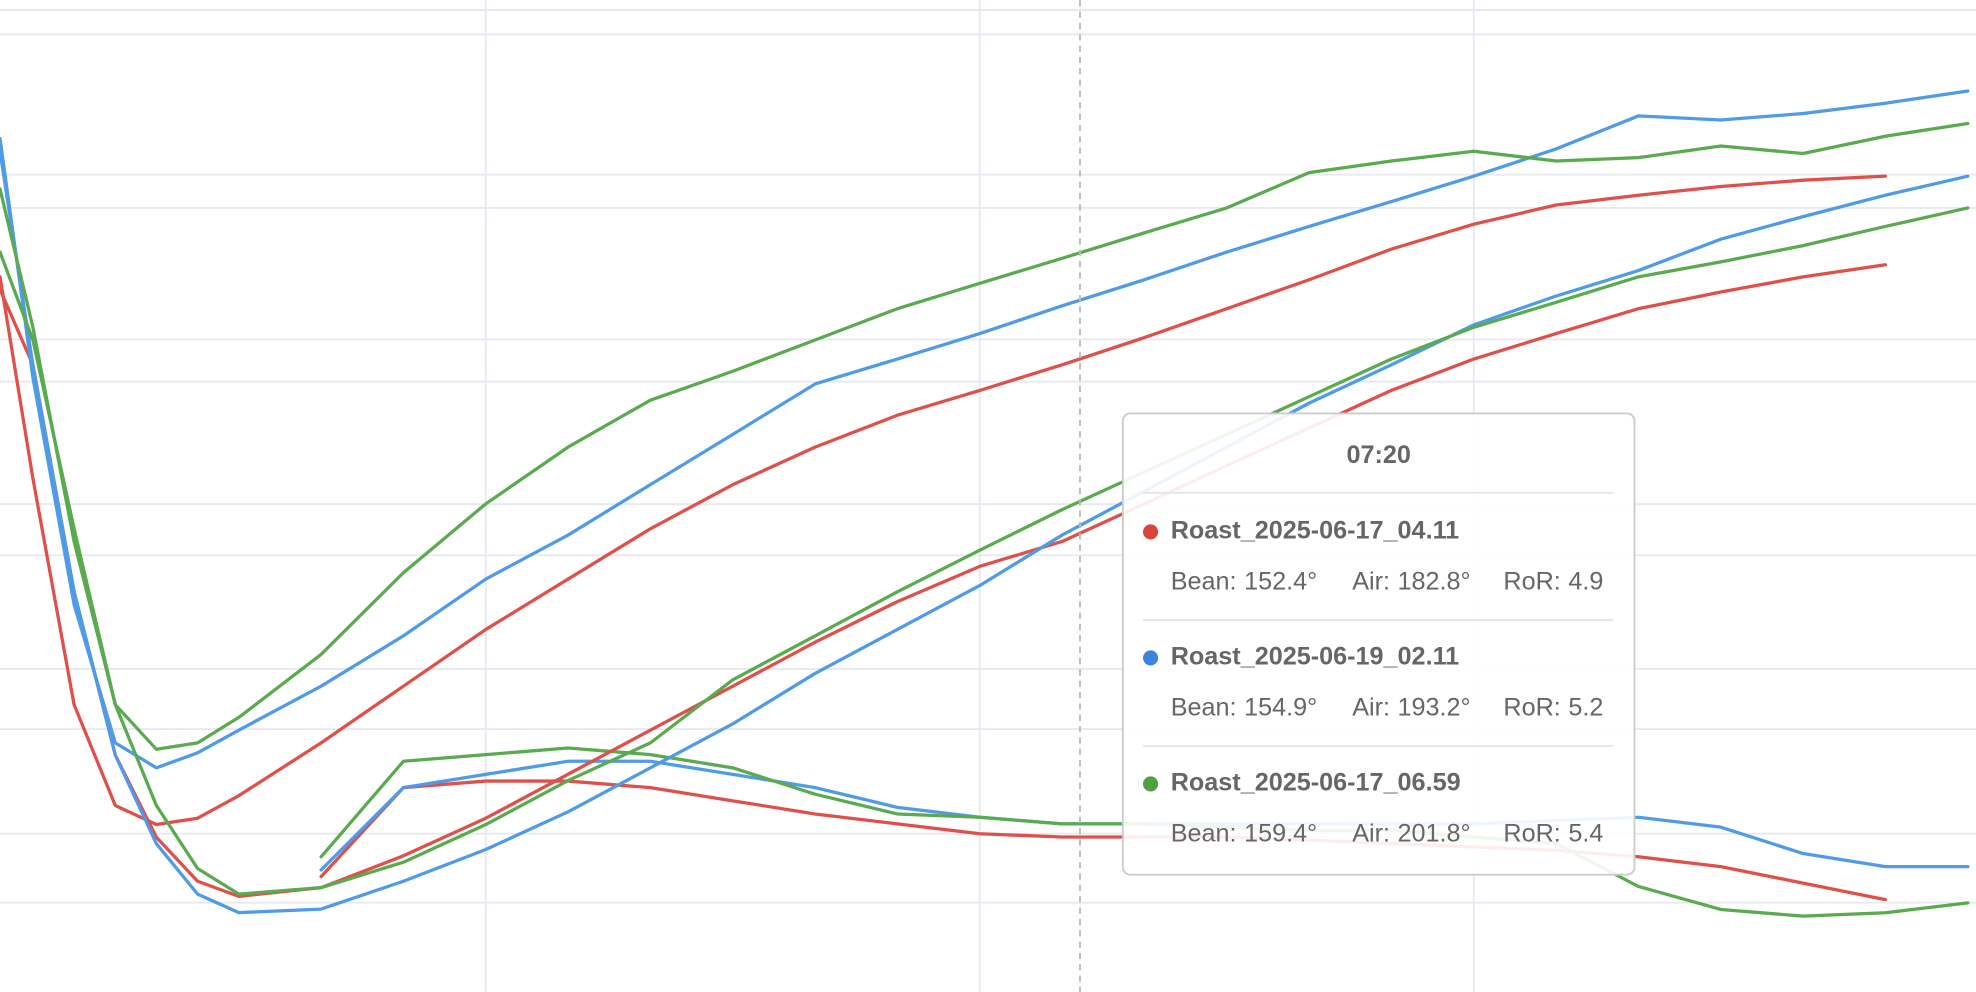 The image size is (1976, 992). I want to click on tooltip-field: Bean: 152.4°, so click(1244, 581).